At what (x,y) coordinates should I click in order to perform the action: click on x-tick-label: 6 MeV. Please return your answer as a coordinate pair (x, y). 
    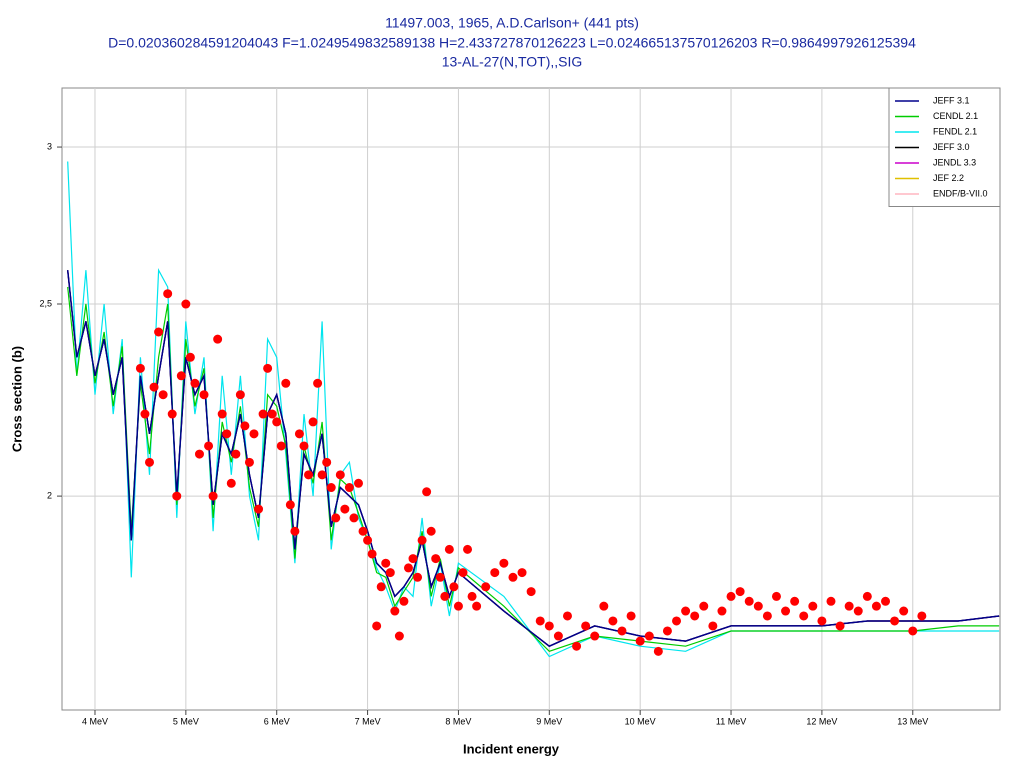
    Looking at the image, I should click on (277, 721).